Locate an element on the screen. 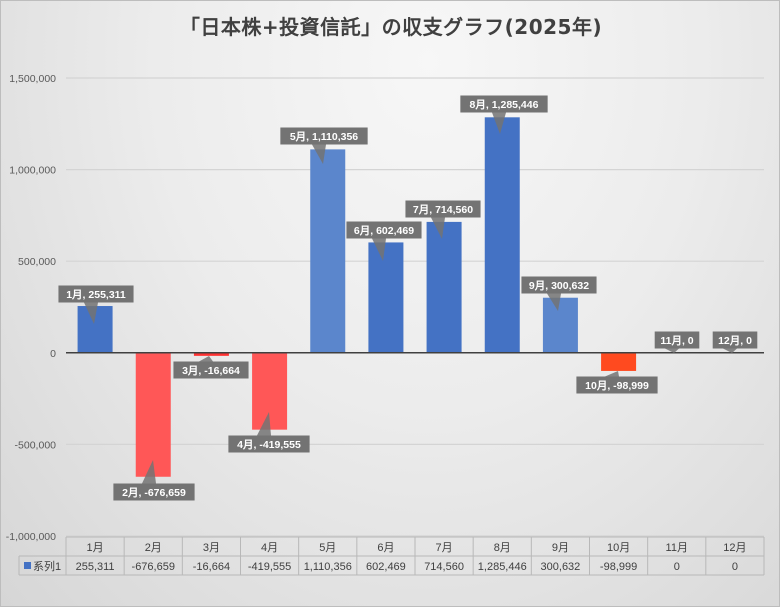 The width and height of the screenshot is (780, 608). y-tick-label: 1,000,000 is located at coordinates (32, 171).